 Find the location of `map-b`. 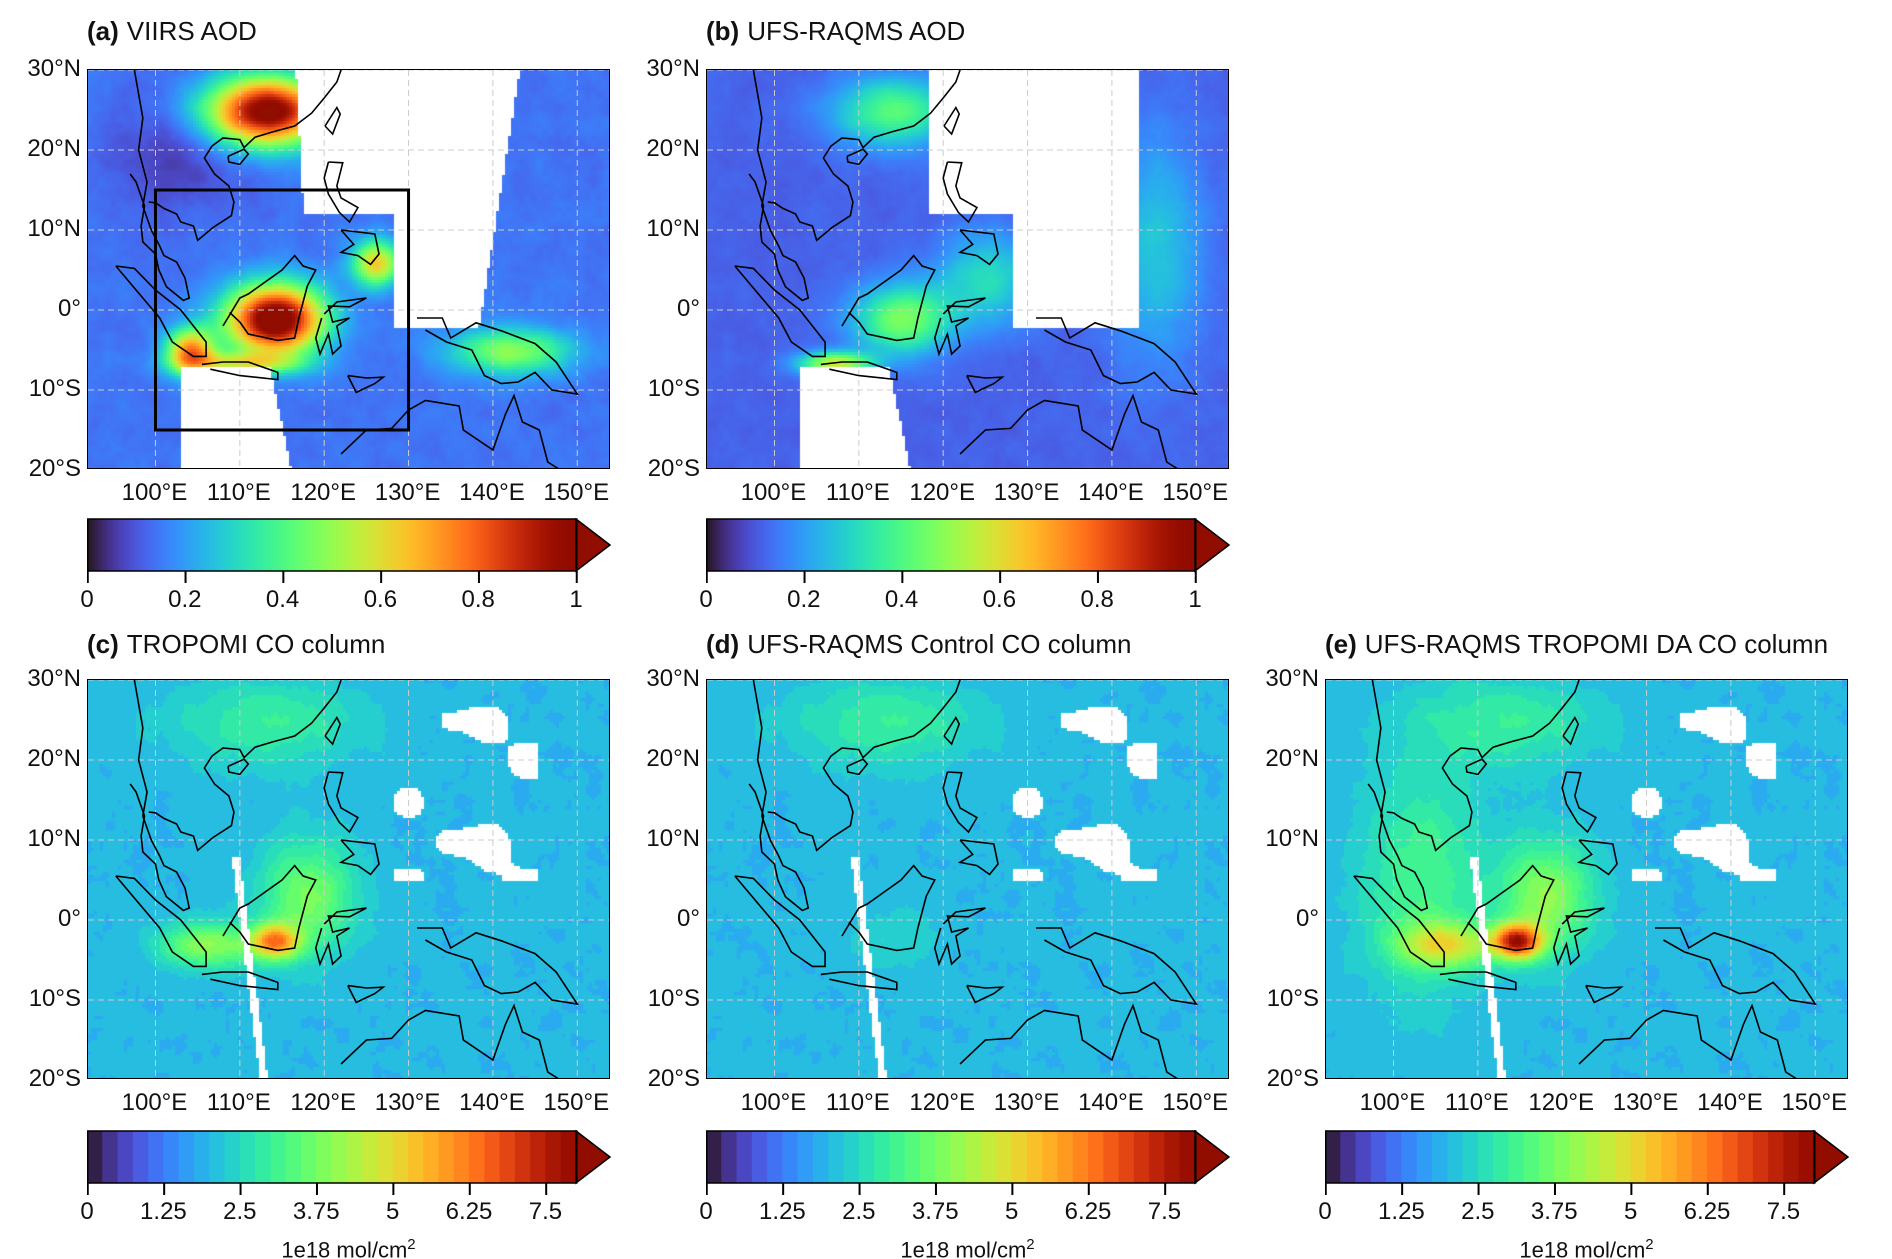

map-b is located at coordinates (967, 269).